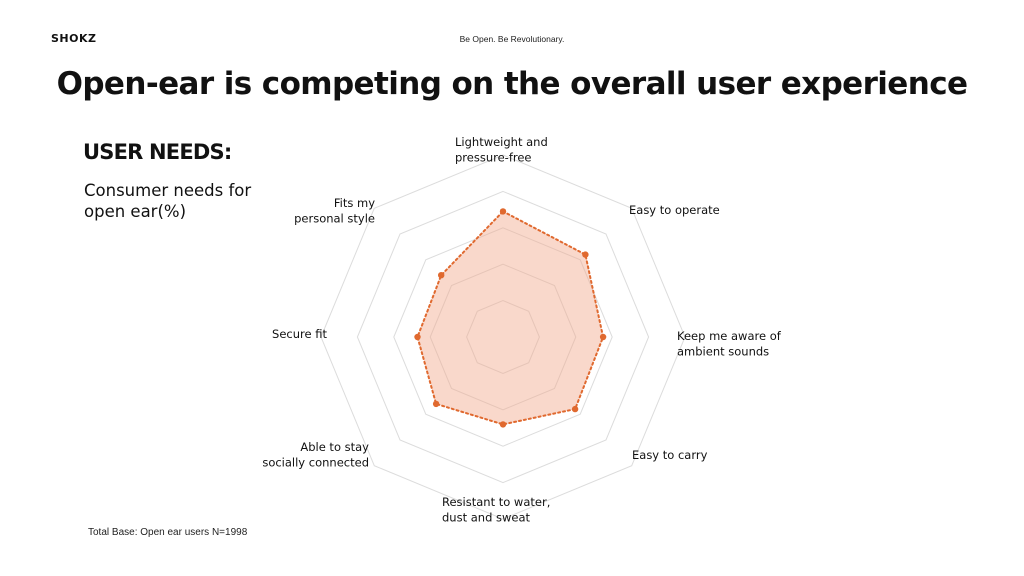  What do you see at coordinates (496, 510) in the screenshot?
I see `axis-label-5: Resistant to water, dust and sweat` at bounding box center [496, 510].